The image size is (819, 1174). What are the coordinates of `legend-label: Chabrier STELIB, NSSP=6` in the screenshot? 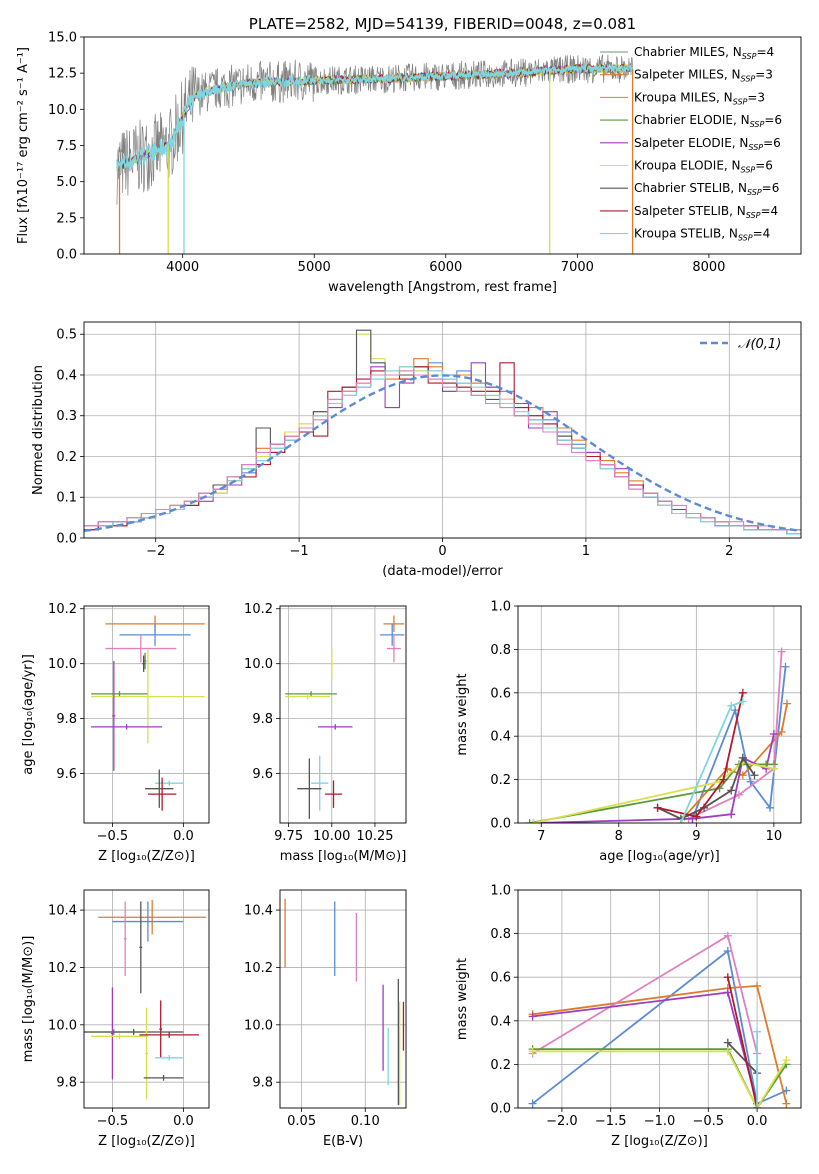 It's located at (706, 189).